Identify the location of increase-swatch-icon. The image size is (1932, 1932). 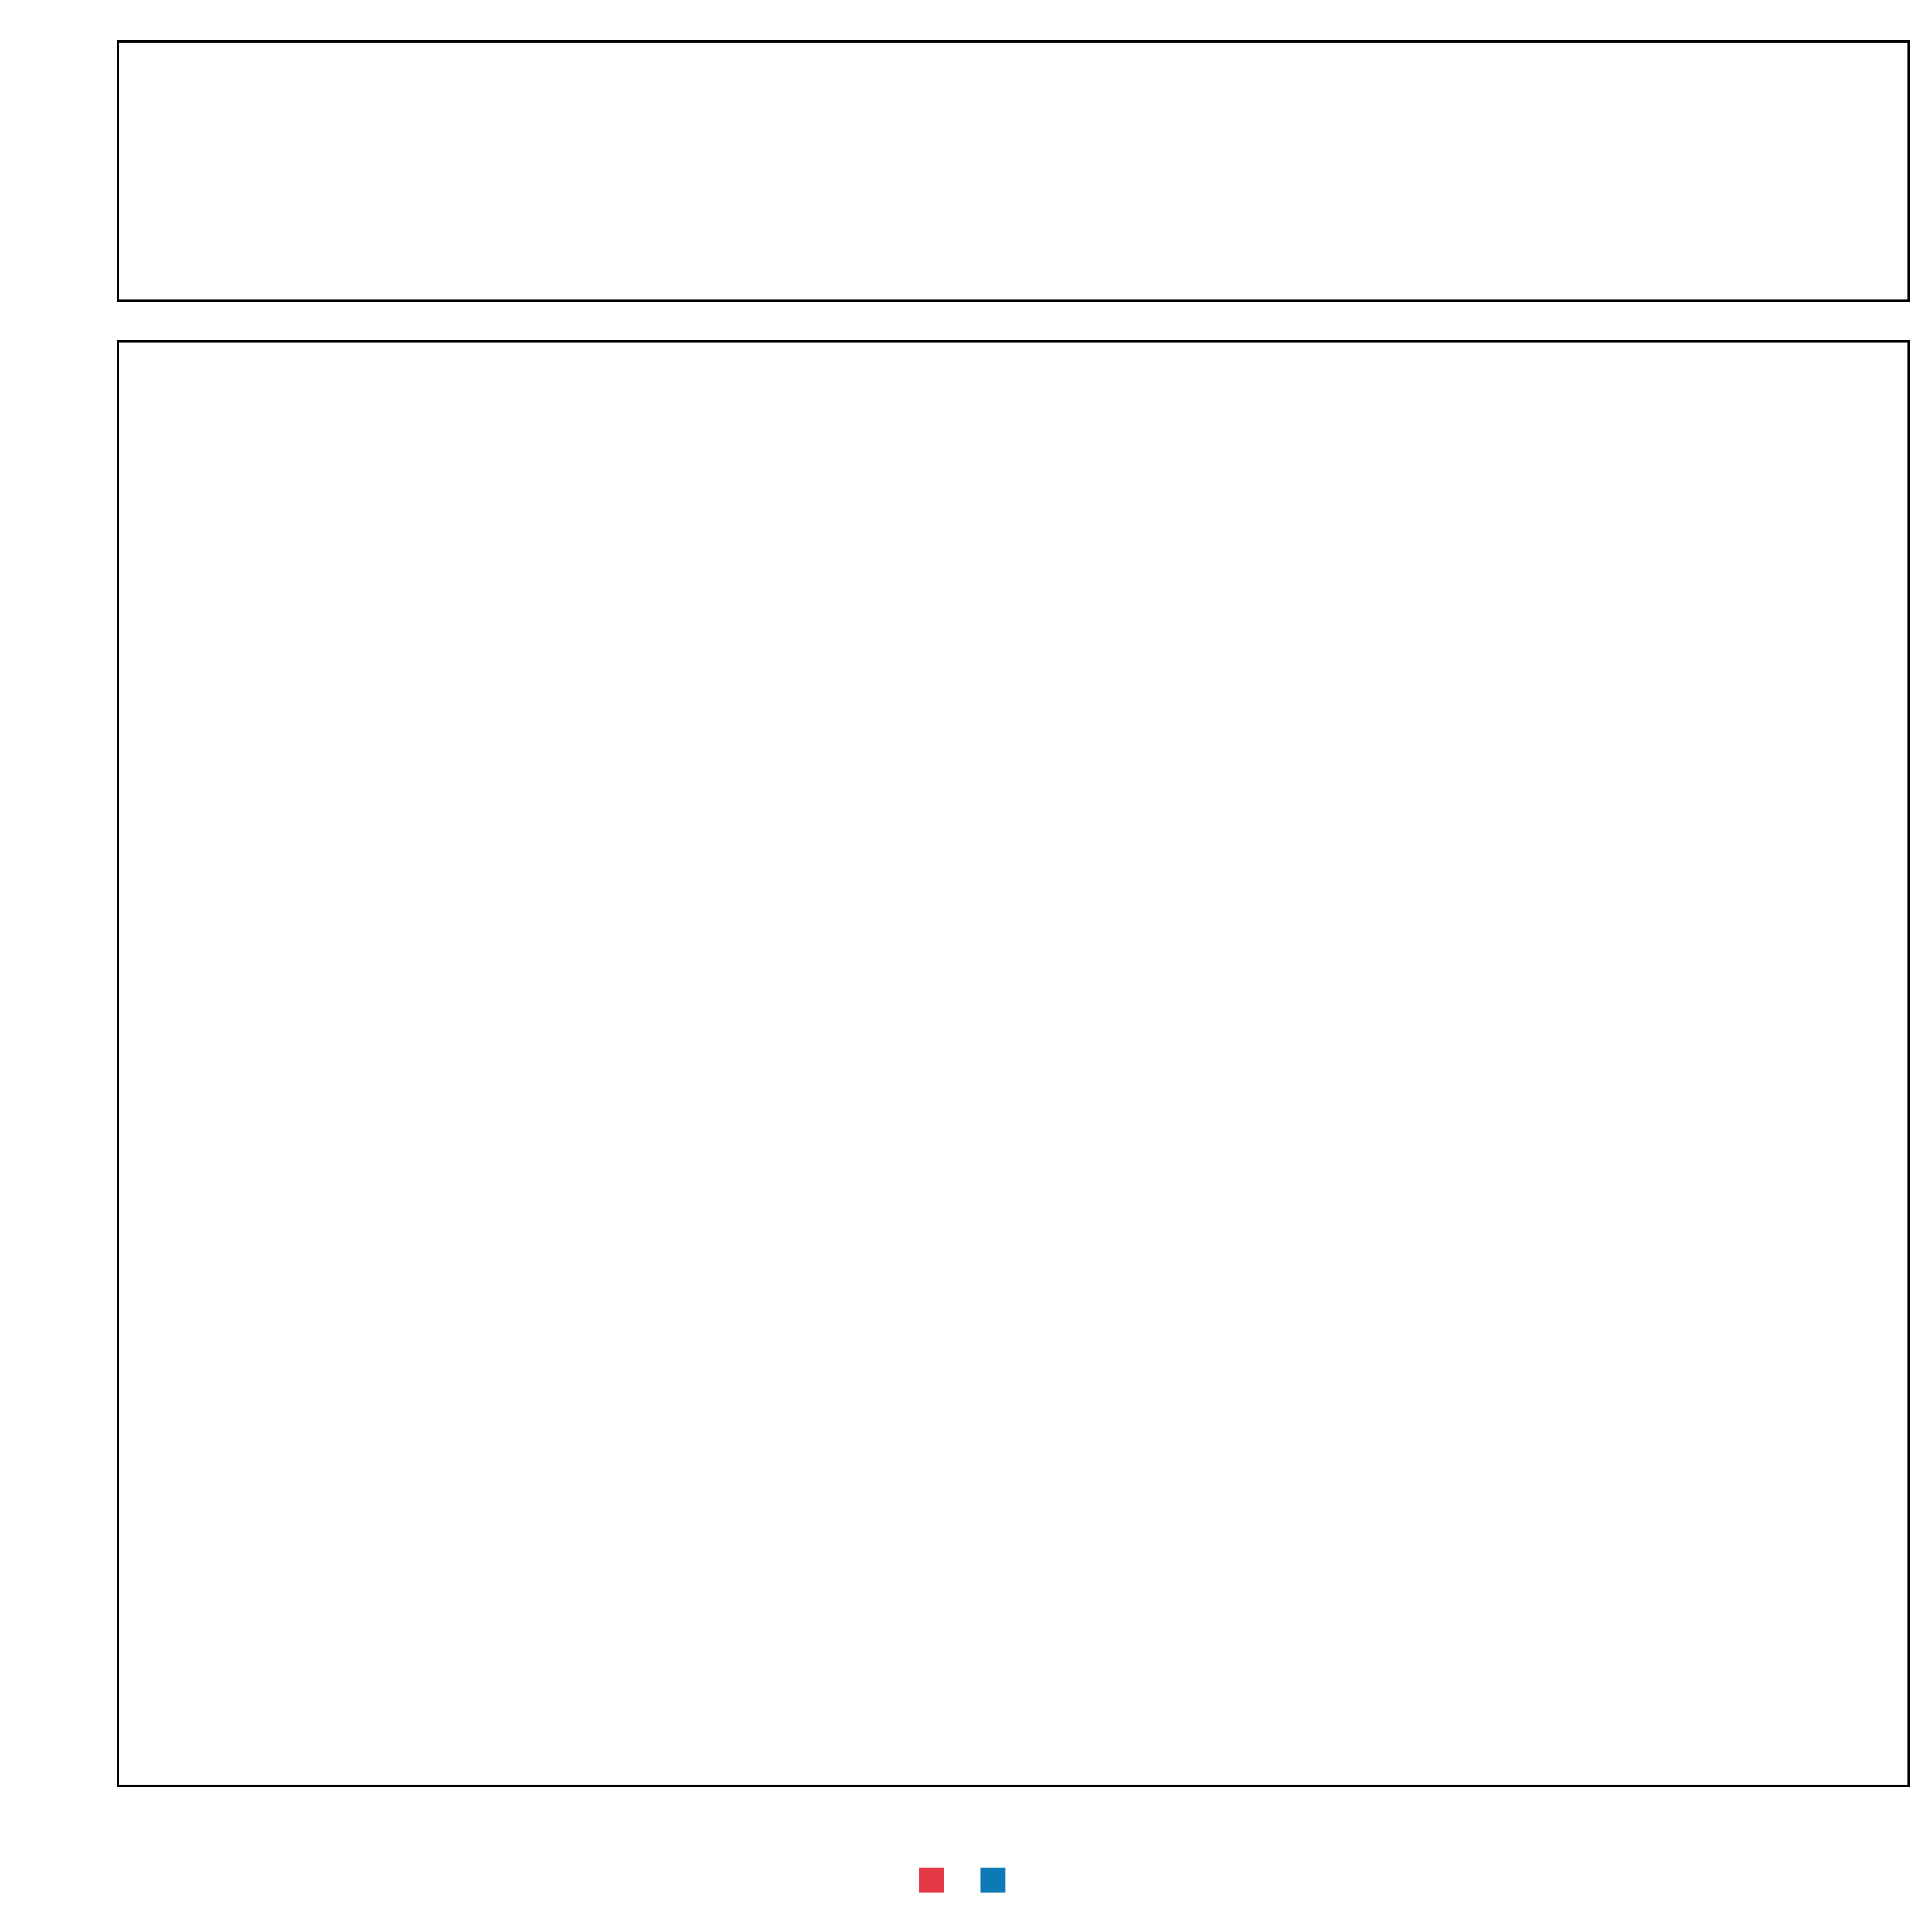
(993, 1880).